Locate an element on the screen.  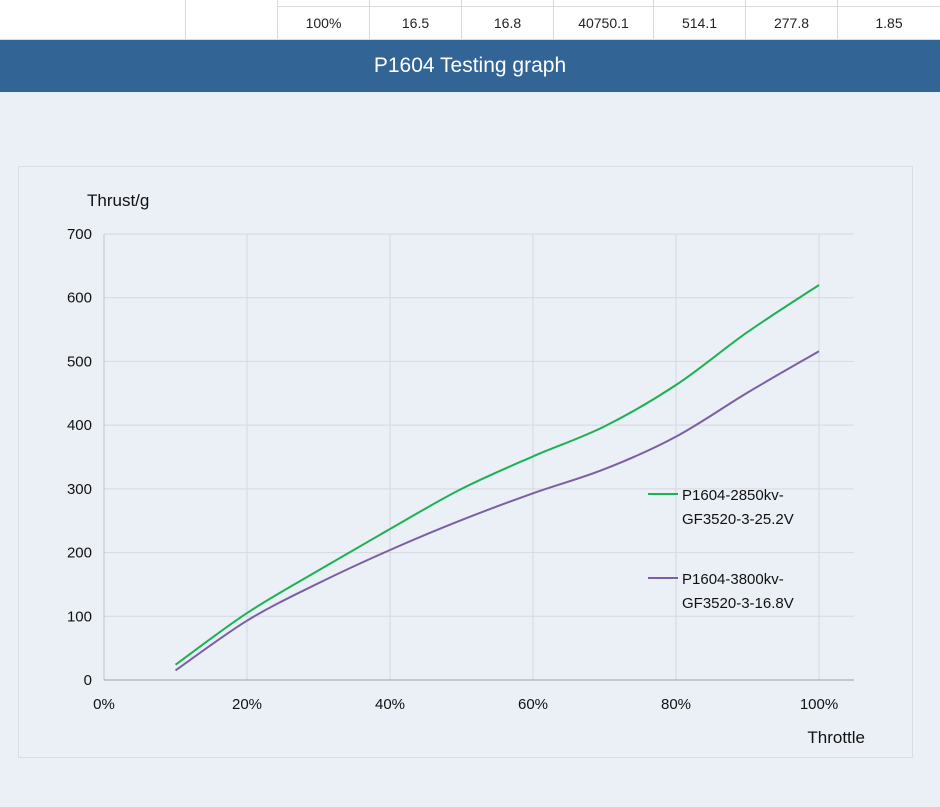
x-tick-label: 40% is located at coordinates (390, 704).